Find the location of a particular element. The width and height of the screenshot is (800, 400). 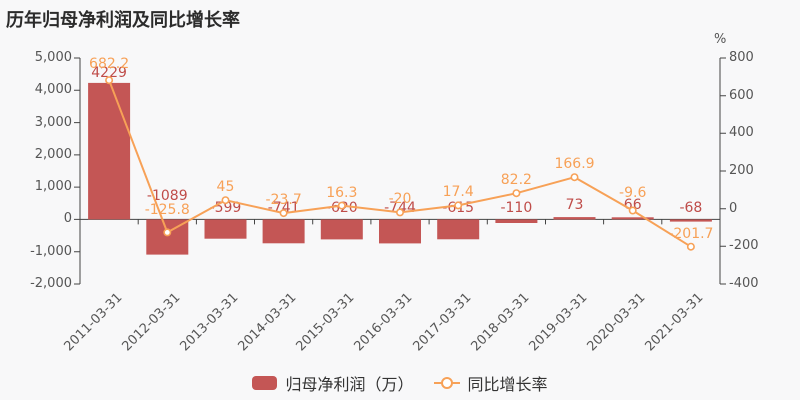

line-series-swatch is located at coordinates (446, 383).